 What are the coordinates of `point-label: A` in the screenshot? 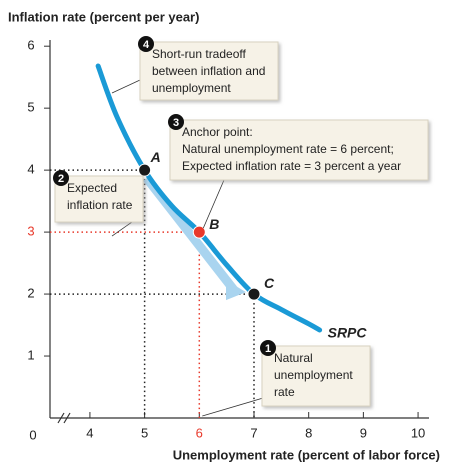 It's located at (155, 157).